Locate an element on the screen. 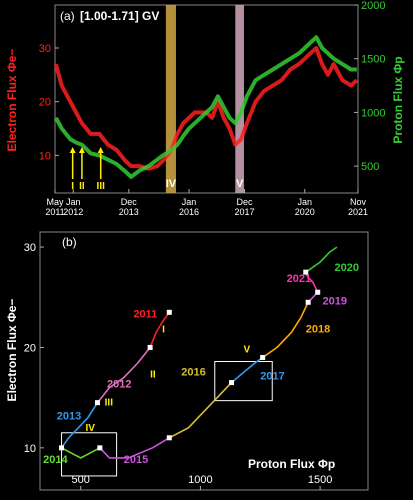 The width and height of the screenshot is (413, 500). left-tick-label: 10 is located at coordinates (45, 156).